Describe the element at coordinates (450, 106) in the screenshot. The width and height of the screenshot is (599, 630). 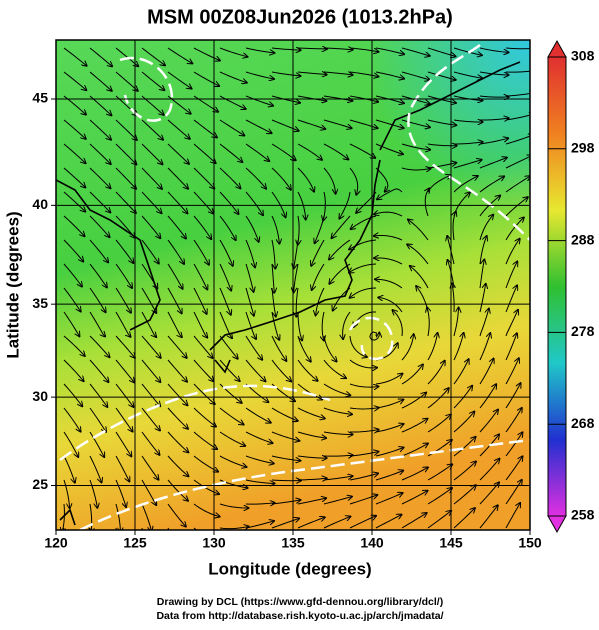
I see `coastline` at that location.